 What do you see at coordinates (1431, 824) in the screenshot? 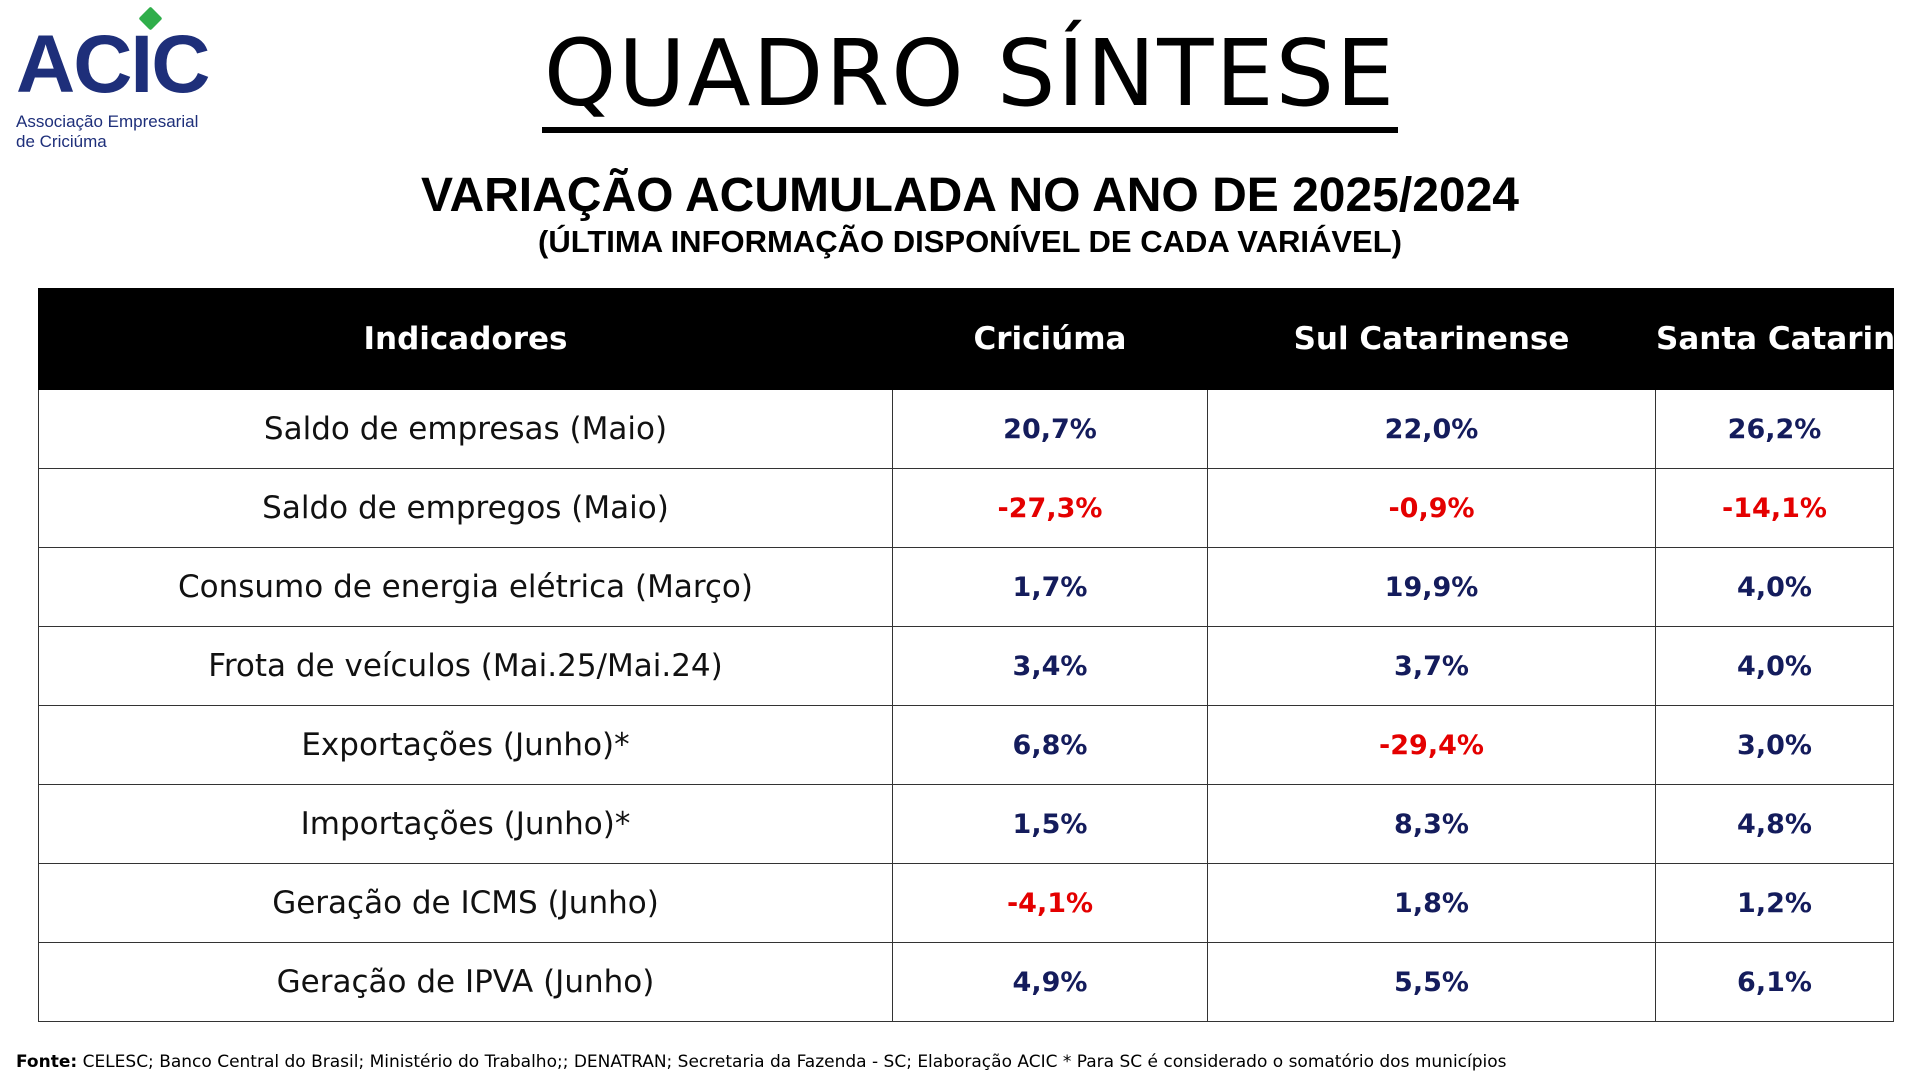
I see `value-cell: 8,3%` at bounding box center [1431, 824].